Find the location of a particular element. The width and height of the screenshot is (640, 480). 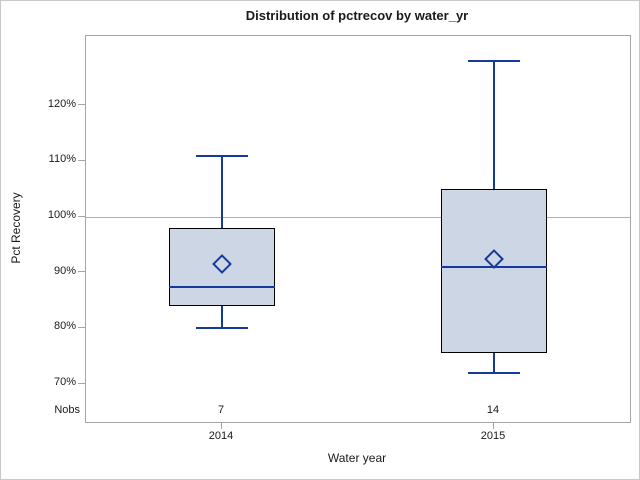

y-tick-label: 70% is located at coordinates (64, 382).